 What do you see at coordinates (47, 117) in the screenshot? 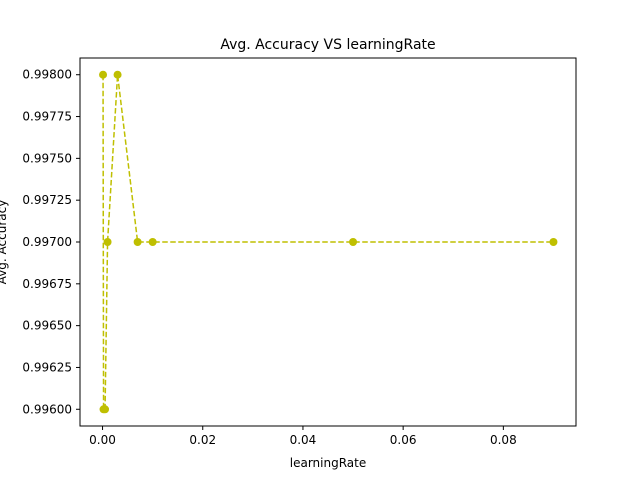
I see `y-tick-label: 0.99775` at bounding box center [47, 117].